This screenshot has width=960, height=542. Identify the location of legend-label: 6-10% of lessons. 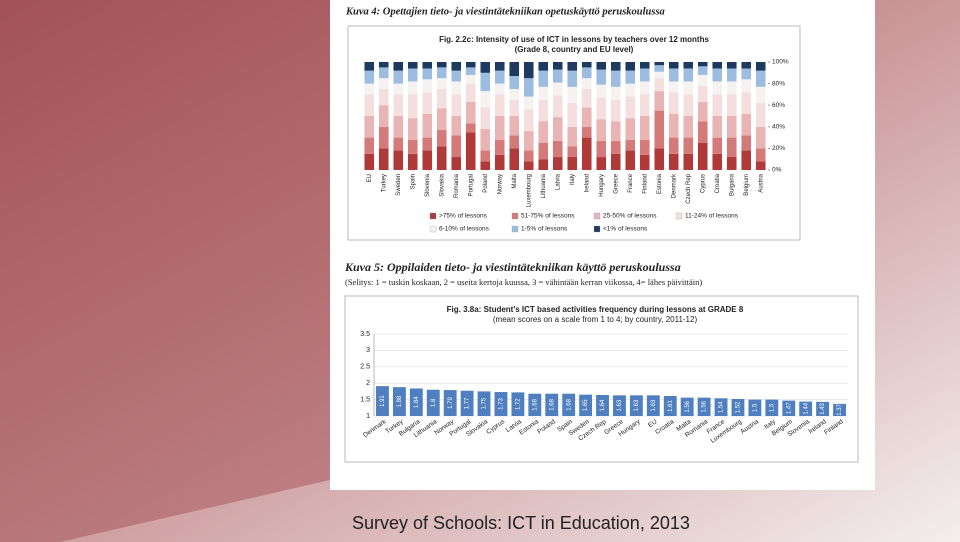
(464, 229).